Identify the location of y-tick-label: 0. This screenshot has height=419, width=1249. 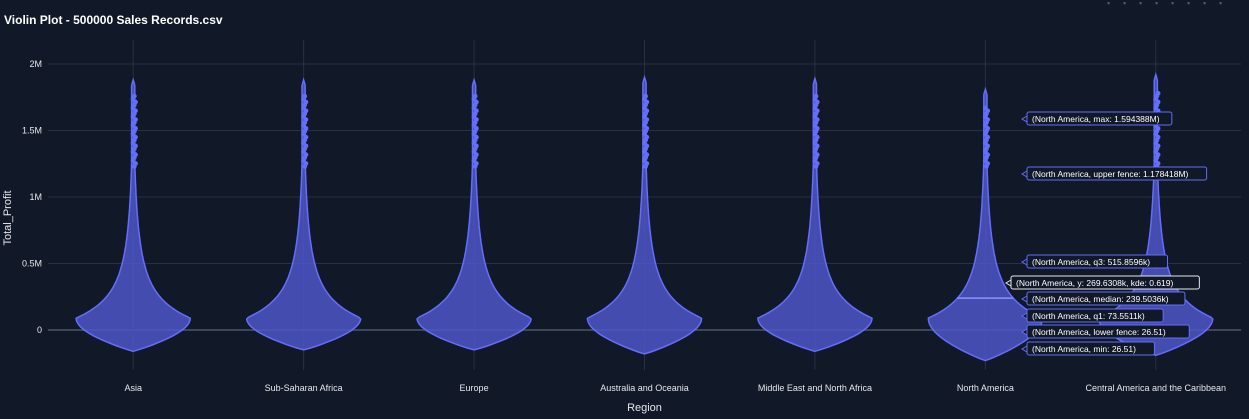
(39, 330).